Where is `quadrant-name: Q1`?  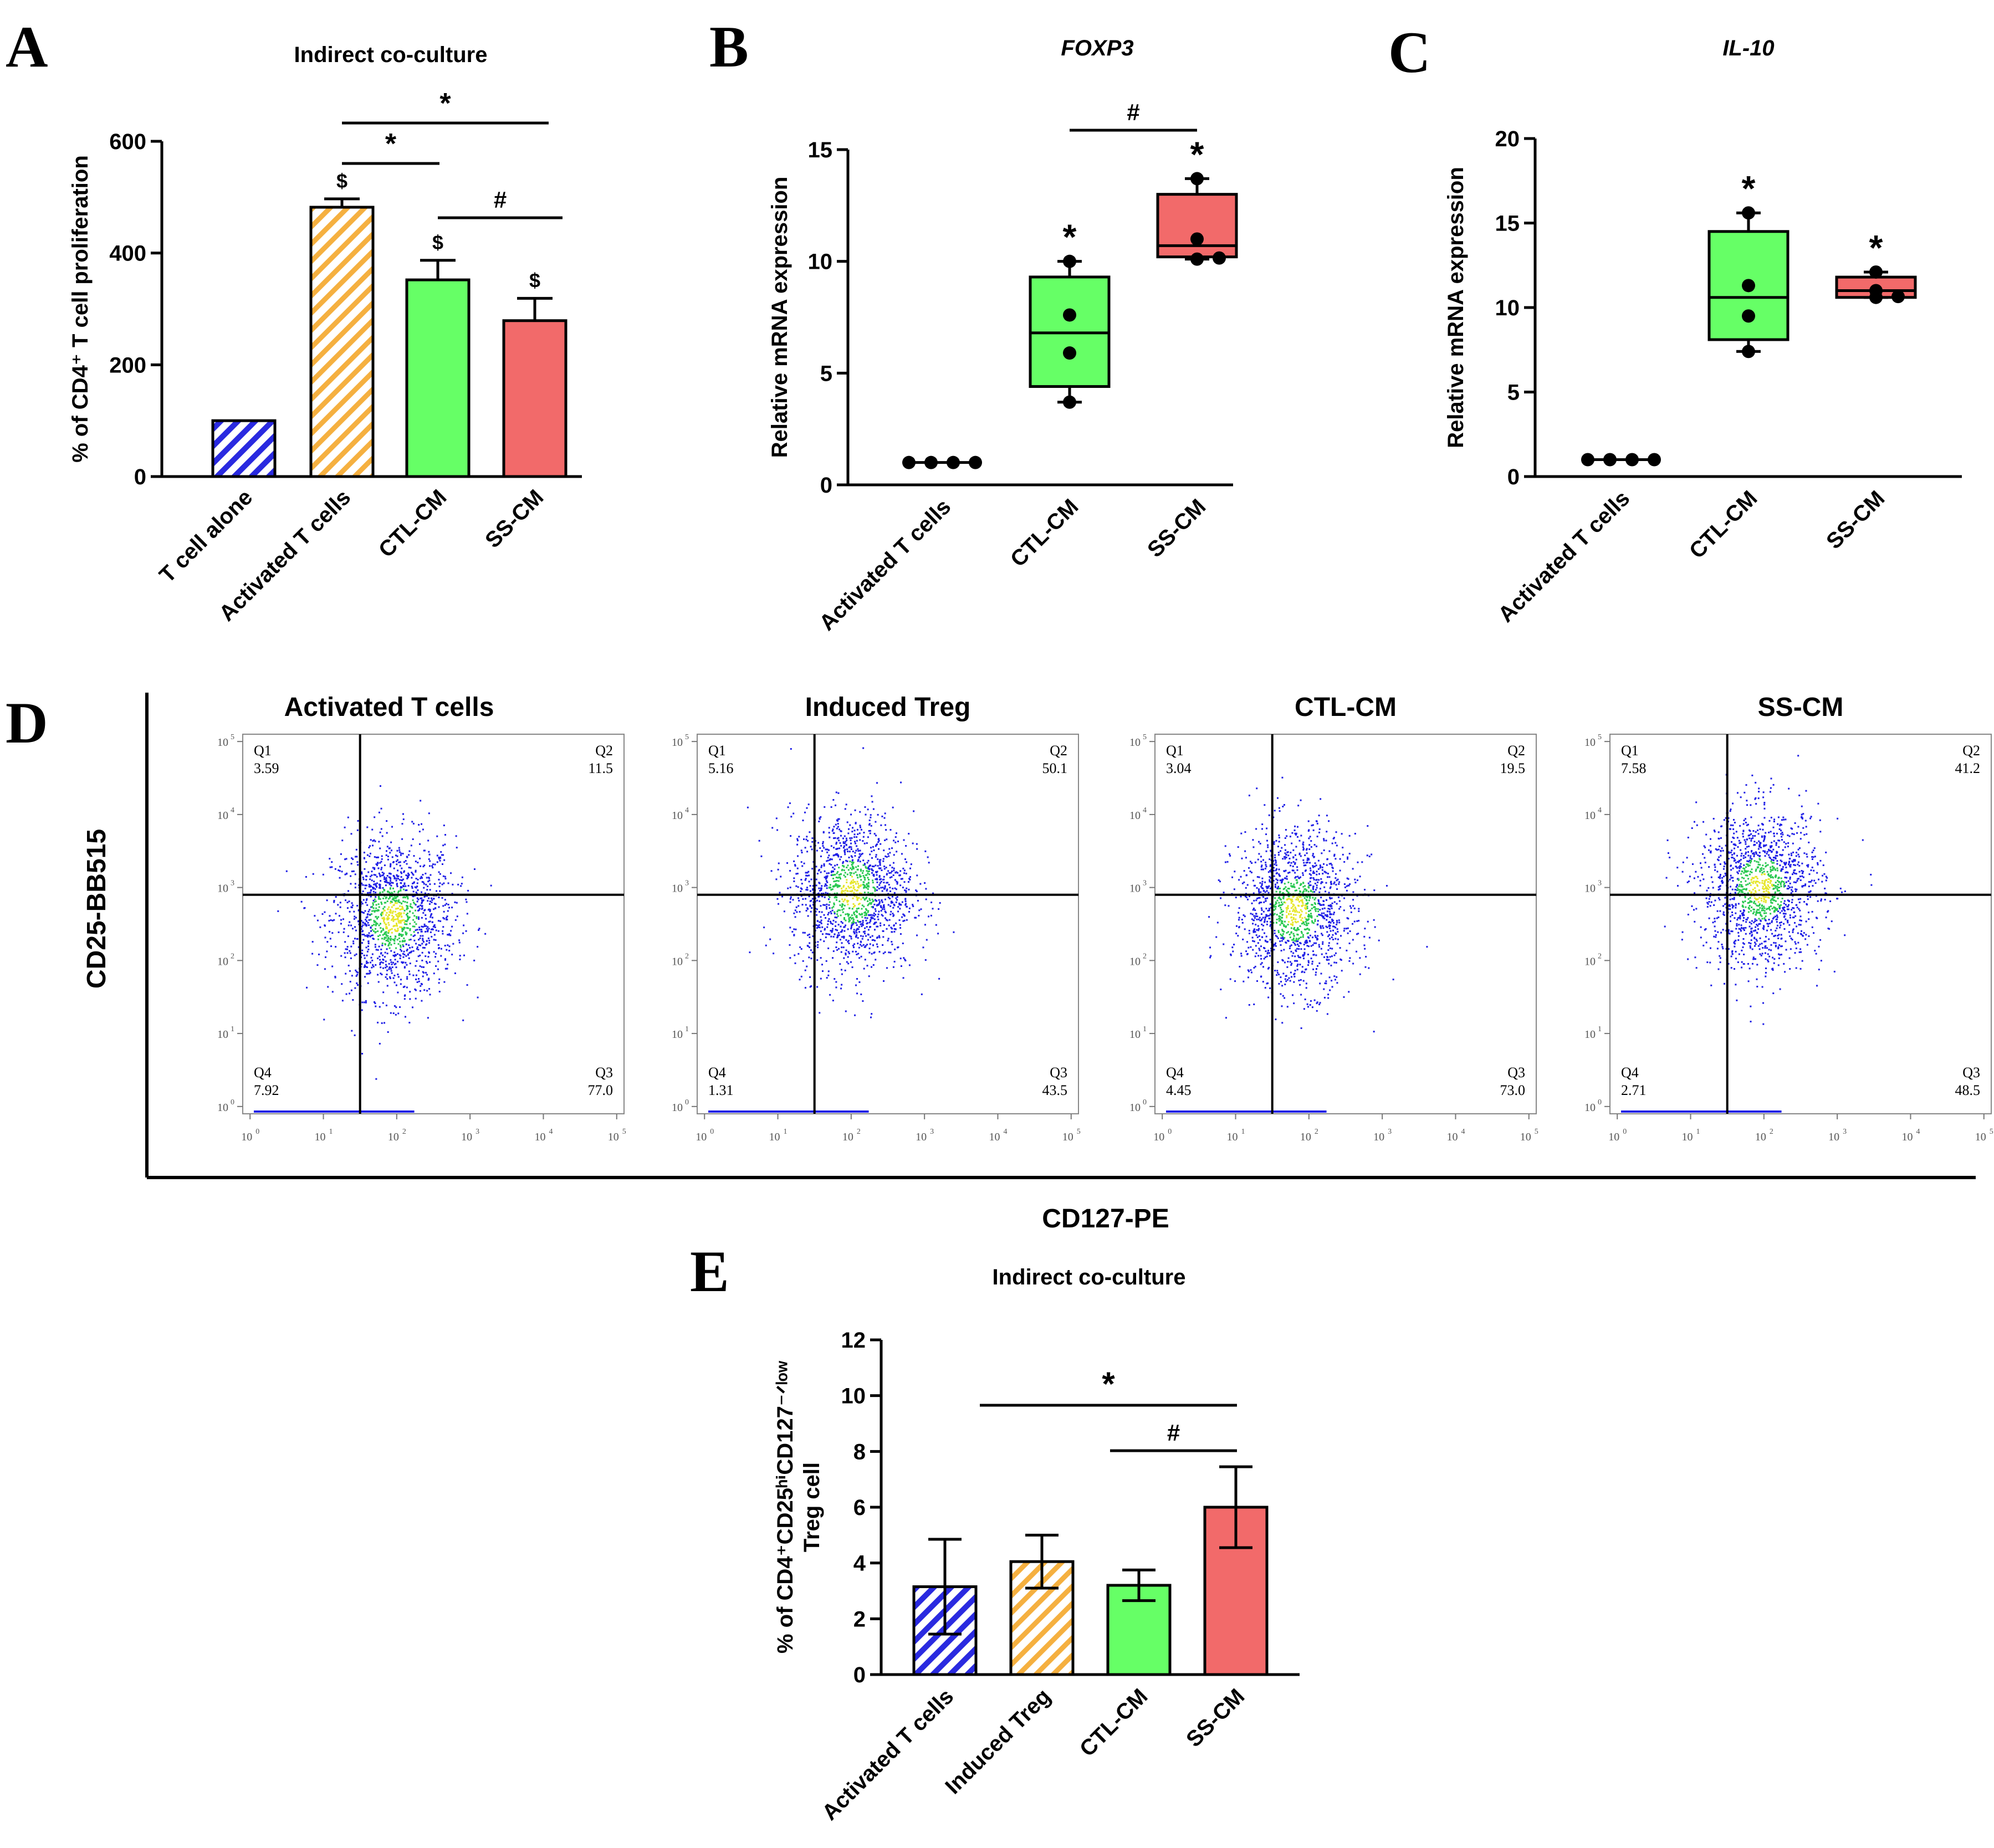
quadrant-name: Q1 is located at coordinates (263, 751).